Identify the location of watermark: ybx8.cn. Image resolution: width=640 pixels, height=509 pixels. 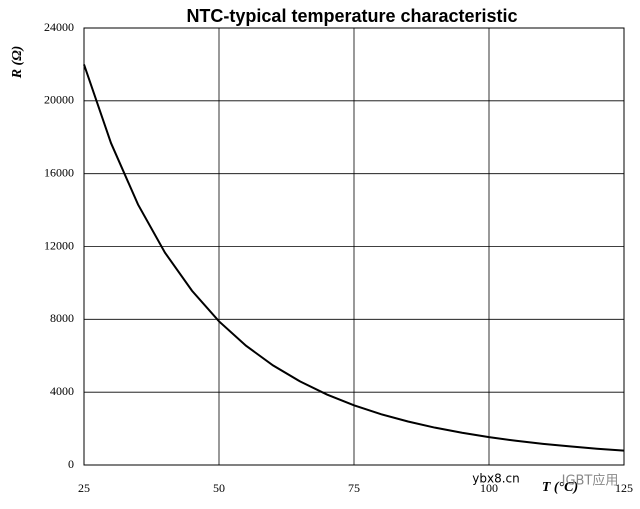
(495, 479).